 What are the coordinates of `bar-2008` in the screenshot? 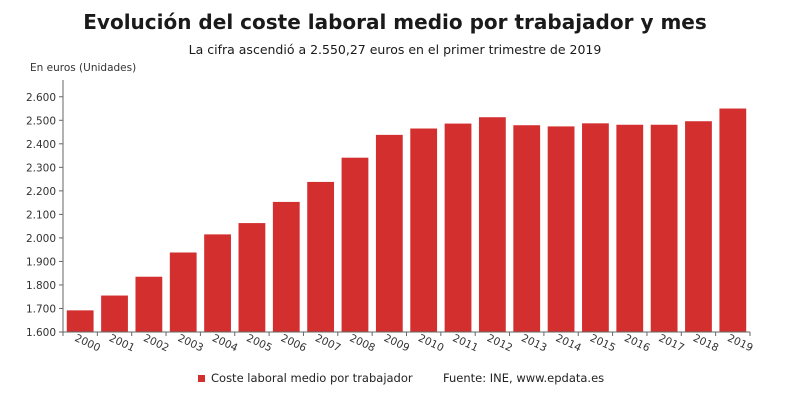 It's located at (355, 244).